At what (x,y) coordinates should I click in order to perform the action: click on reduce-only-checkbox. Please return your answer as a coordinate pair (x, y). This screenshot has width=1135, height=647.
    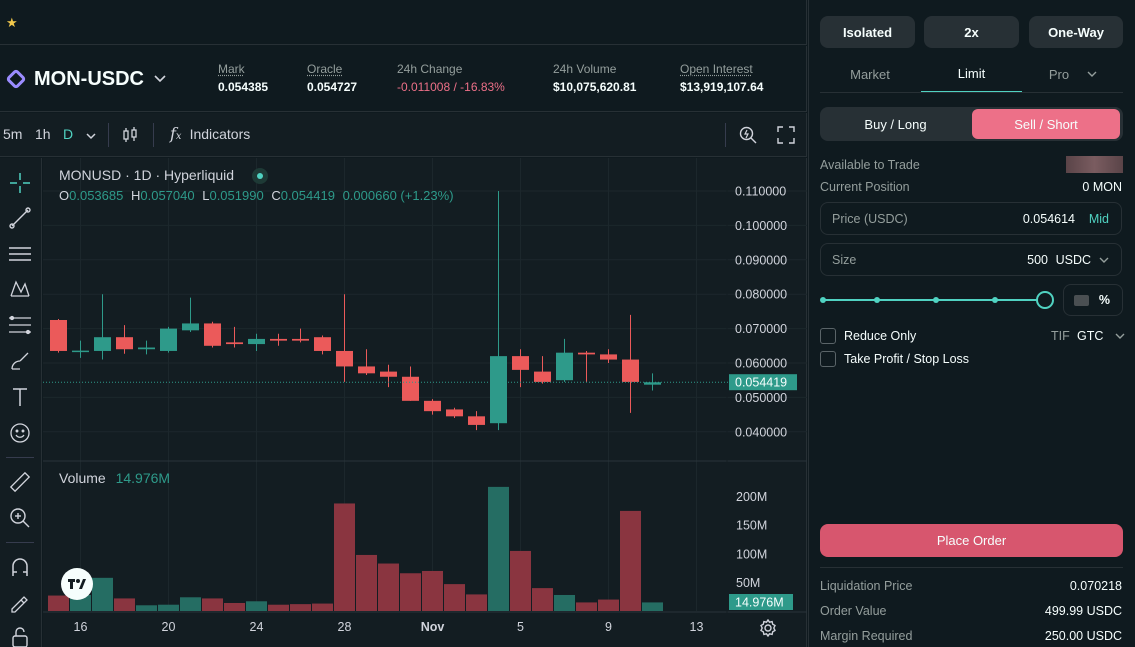
    Looking at the image, I should click on (828, 336).